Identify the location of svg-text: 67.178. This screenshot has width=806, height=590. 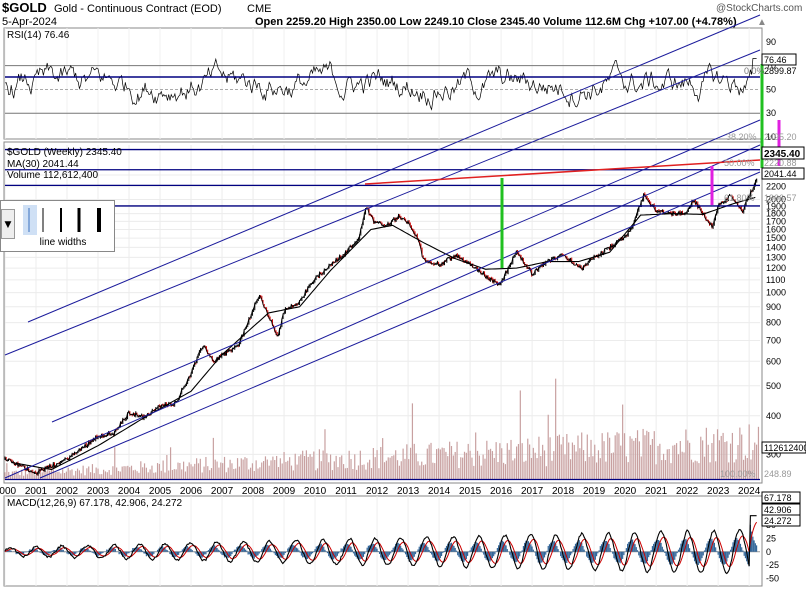
(778, 498).